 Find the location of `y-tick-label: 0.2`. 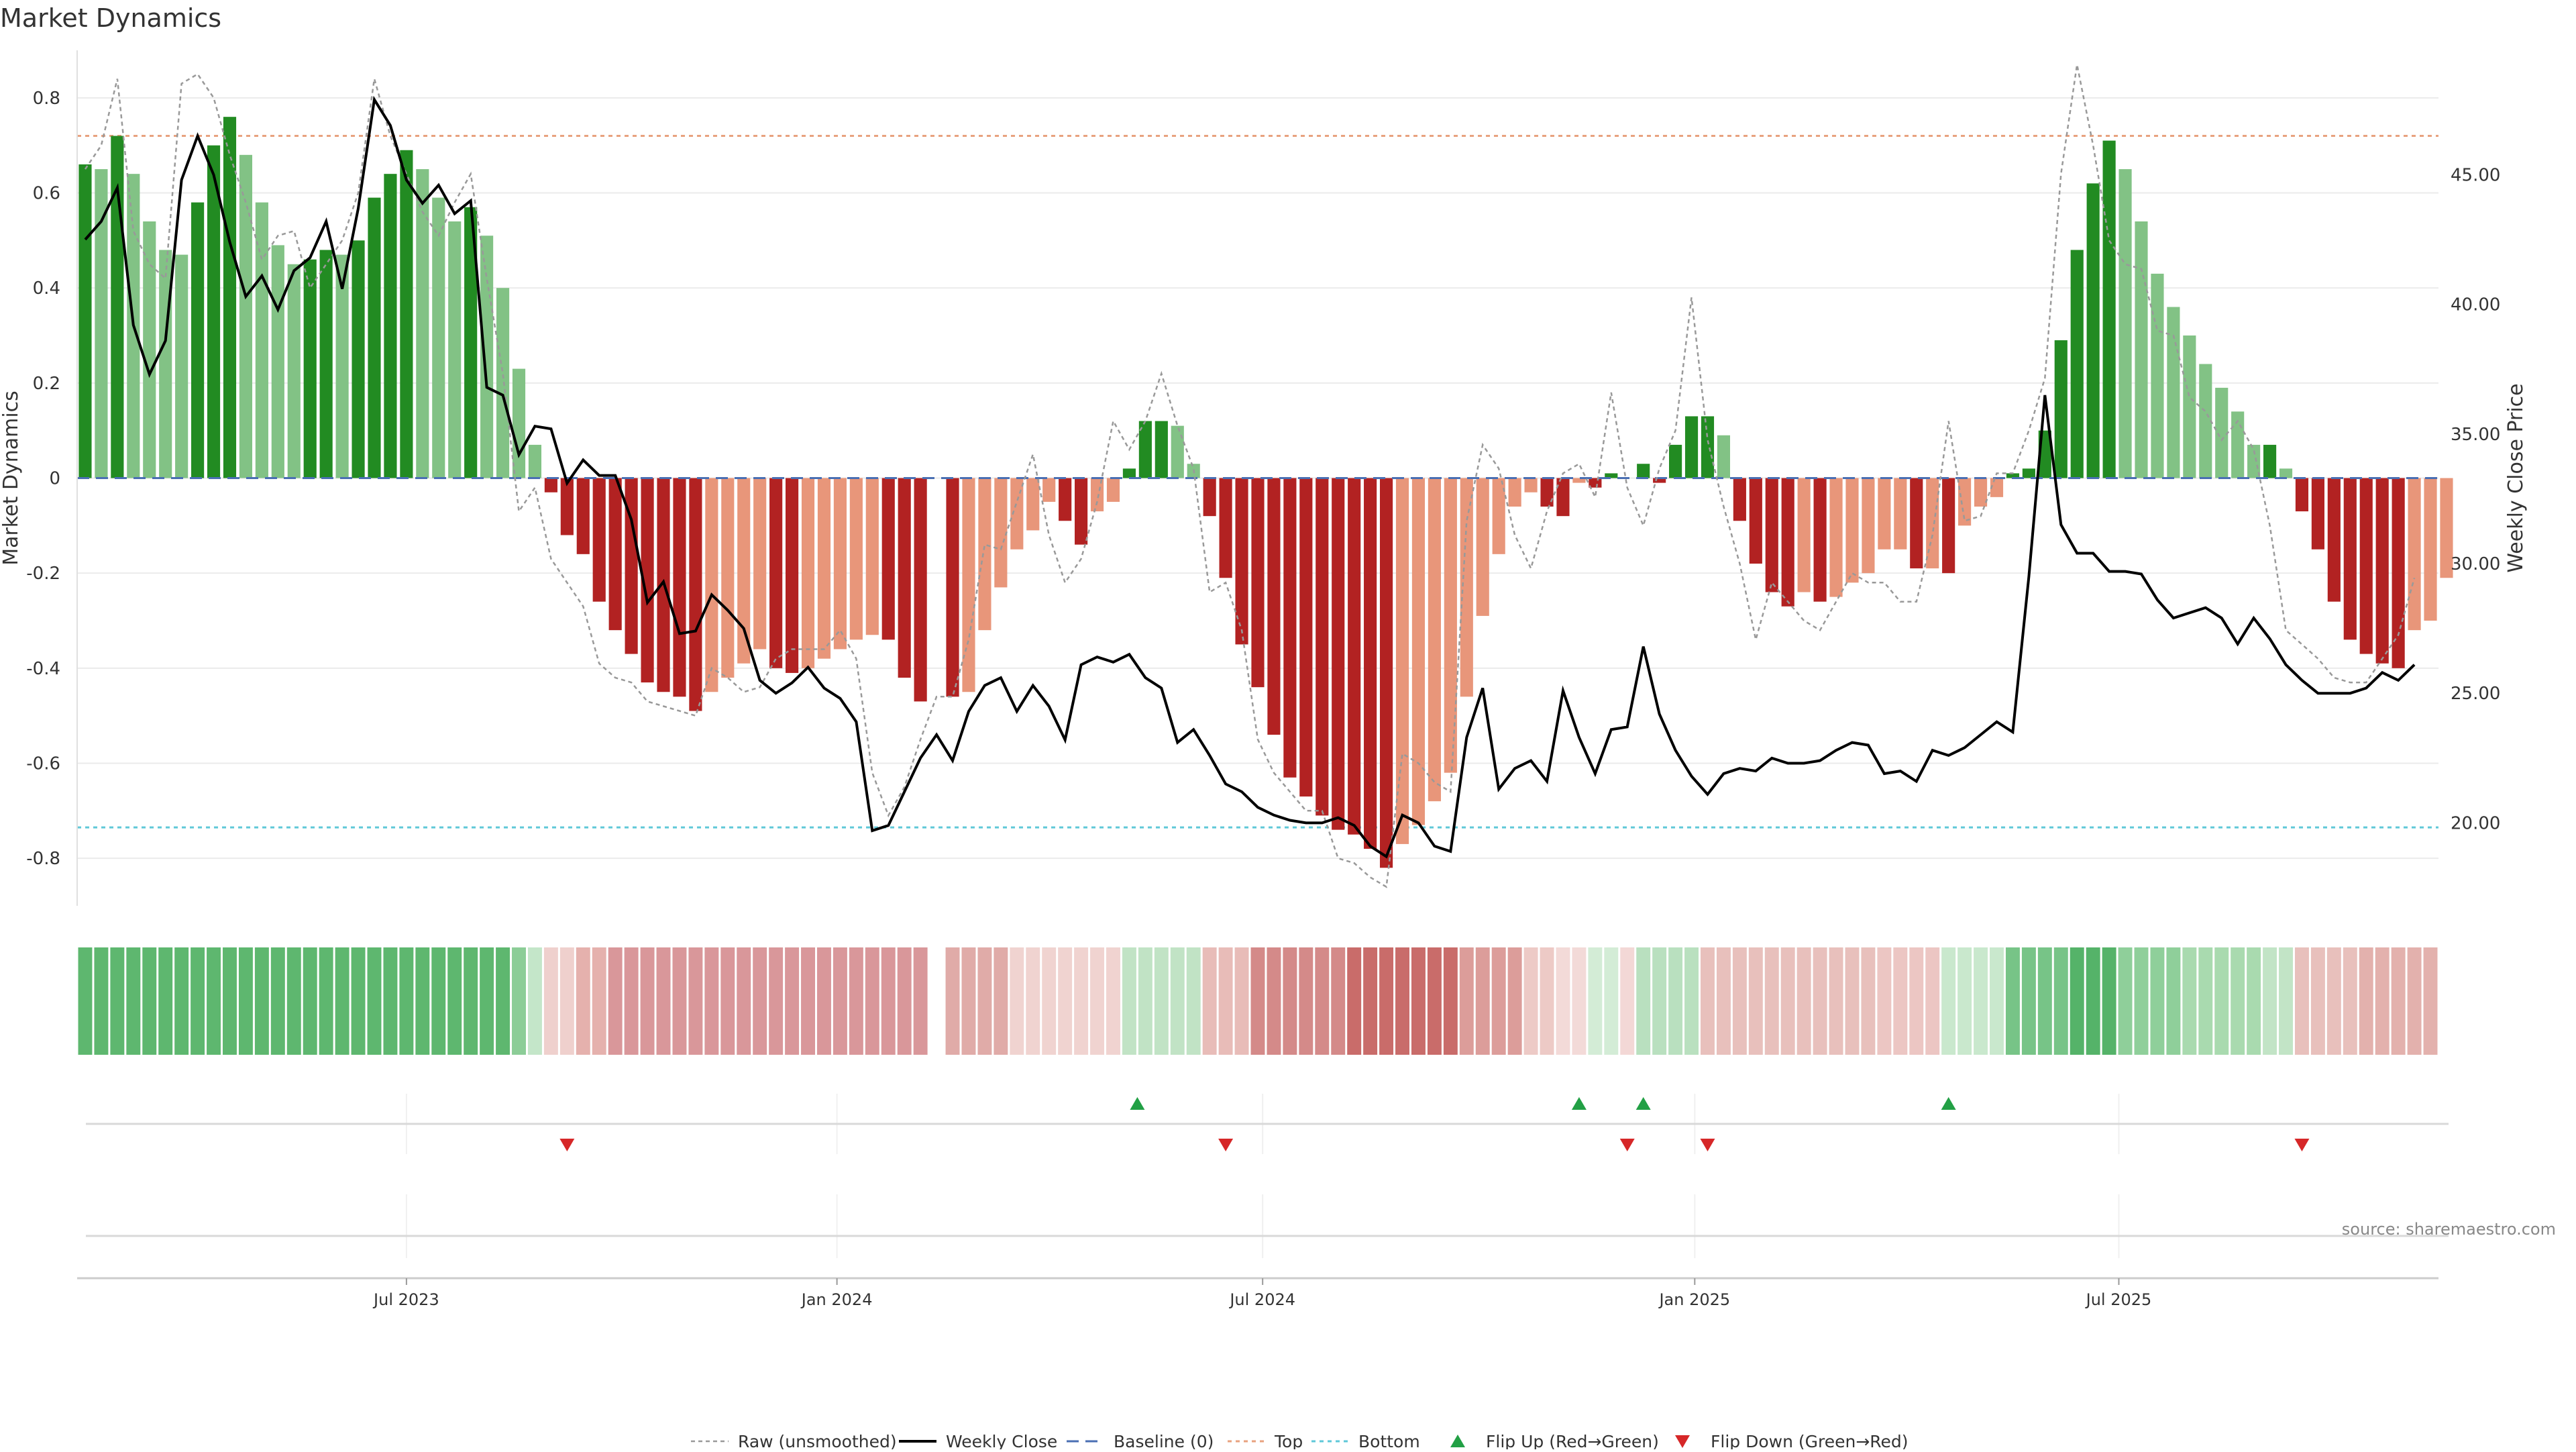

y-tick-label: 0.2 is located at coordinates (46, 384).